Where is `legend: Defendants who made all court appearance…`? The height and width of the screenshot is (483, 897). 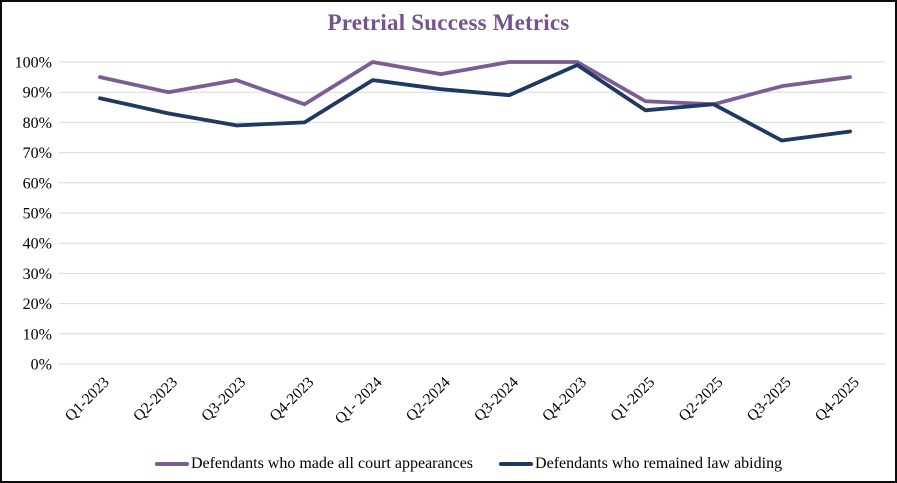
legend: Defendants who made all court appearance… is located at coordinates (458, 464).